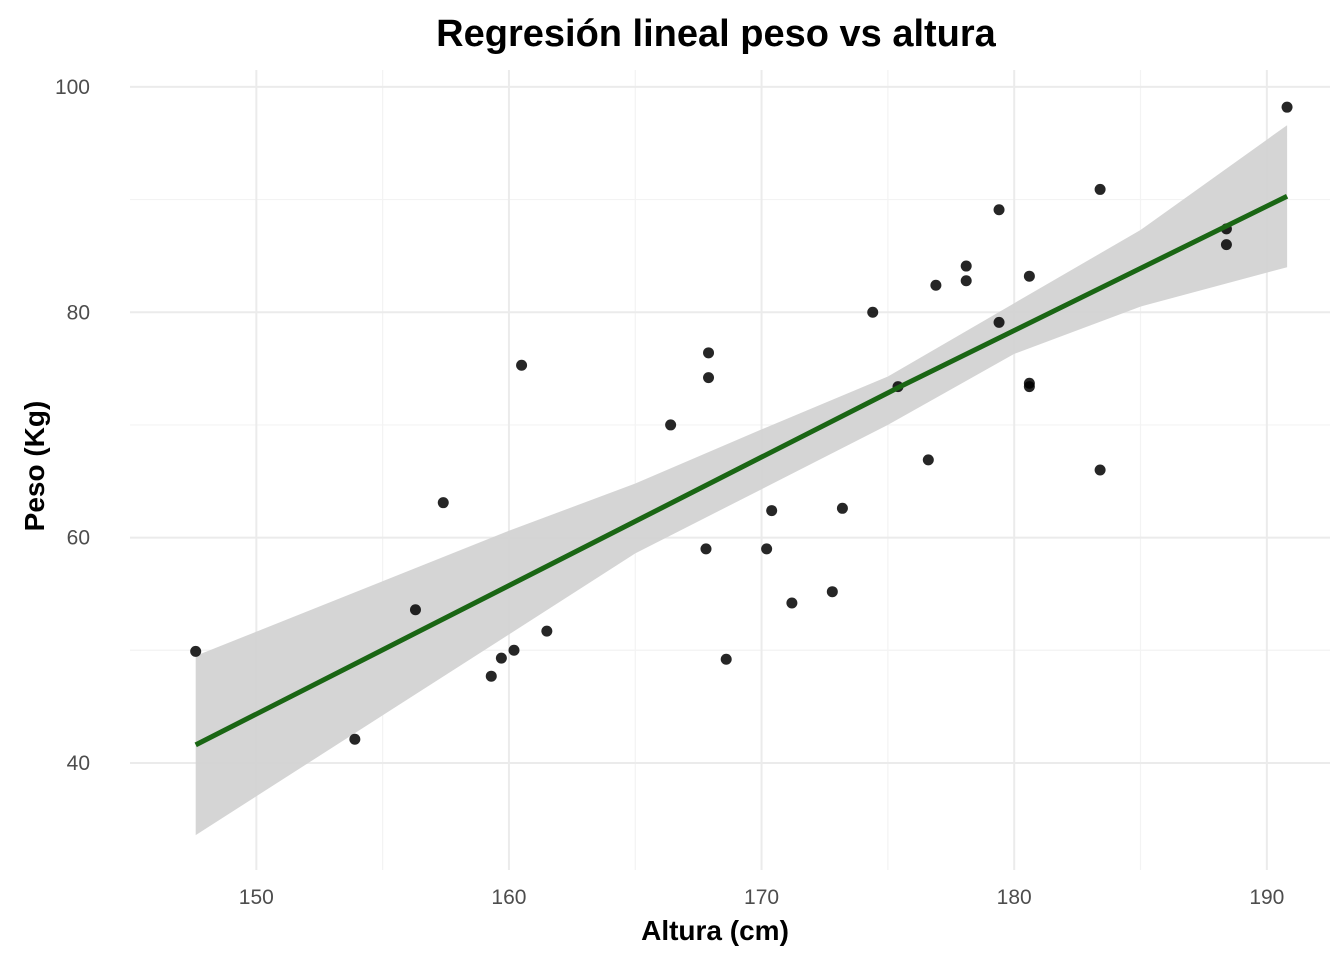 This screenshot has height=960, width=1344. Describe the element at coordinates (72, 425) in the screenshot. I see `y-axis-ticks: 40 60 80 100` at that location.